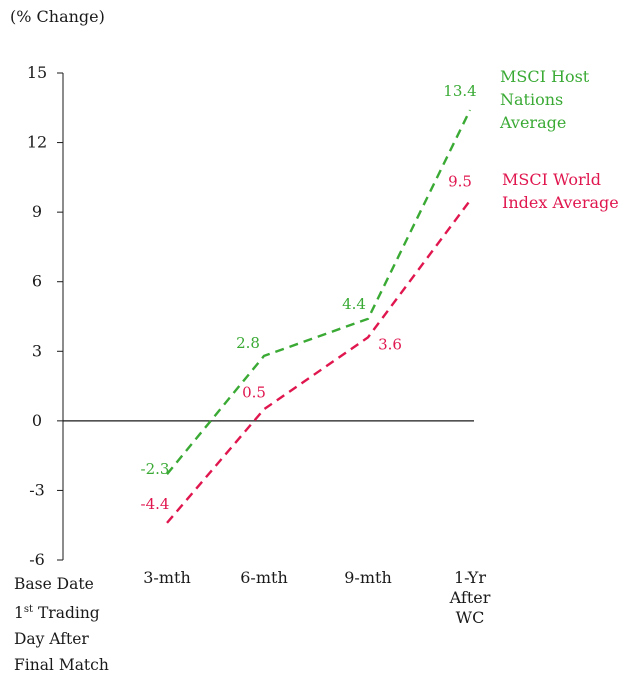 This screenshot has width=632, height=678. I want to click on data-label: -2.3, so click(155, 469).